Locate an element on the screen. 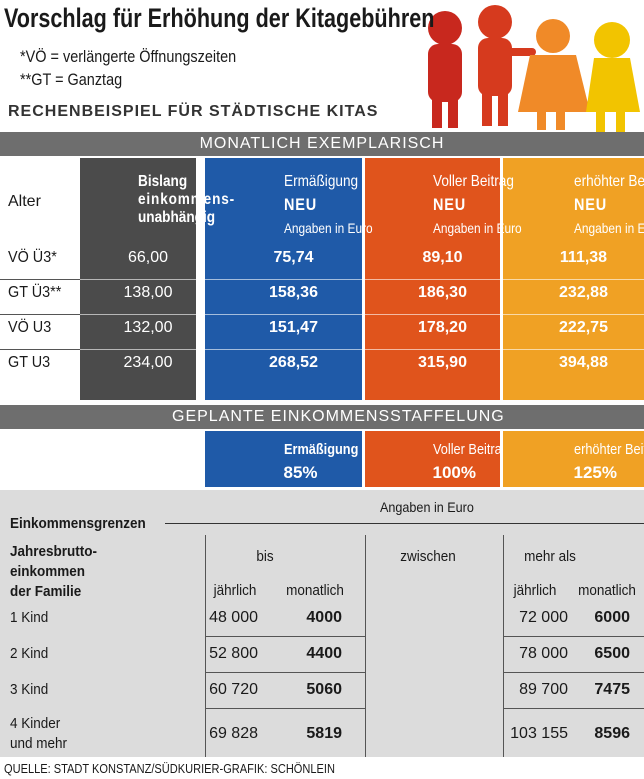  cell: 5060 is located at coordinates (324, 689).